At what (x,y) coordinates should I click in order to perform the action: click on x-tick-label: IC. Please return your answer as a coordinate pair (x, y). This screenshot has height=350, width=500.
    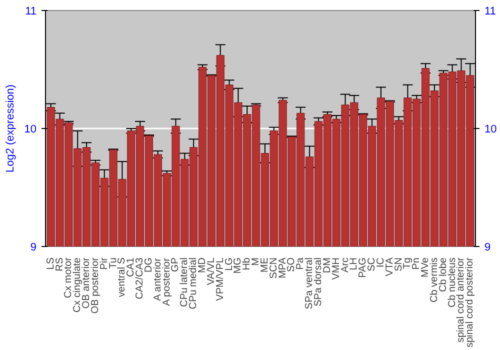
    Looking at the image, I should click on (380, 263).